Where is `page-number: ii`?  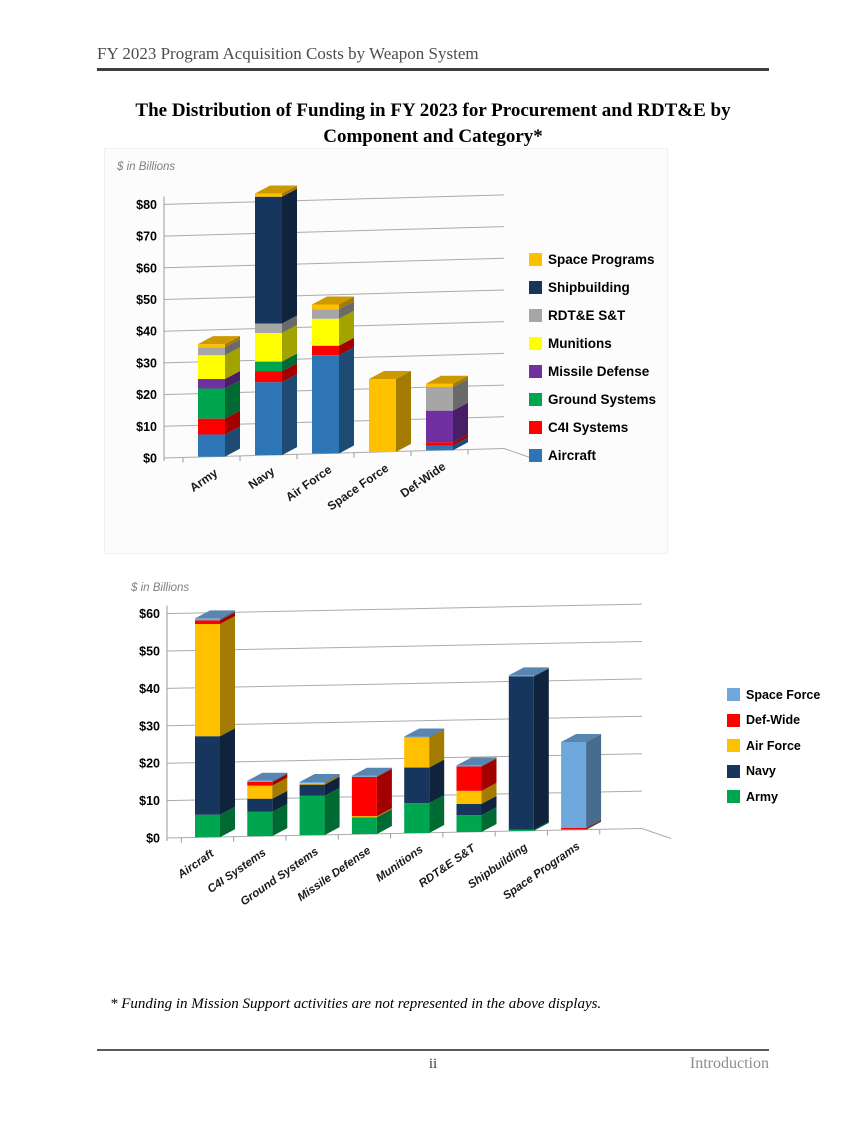 page-number: ii is located at coordinates (433, 1064).